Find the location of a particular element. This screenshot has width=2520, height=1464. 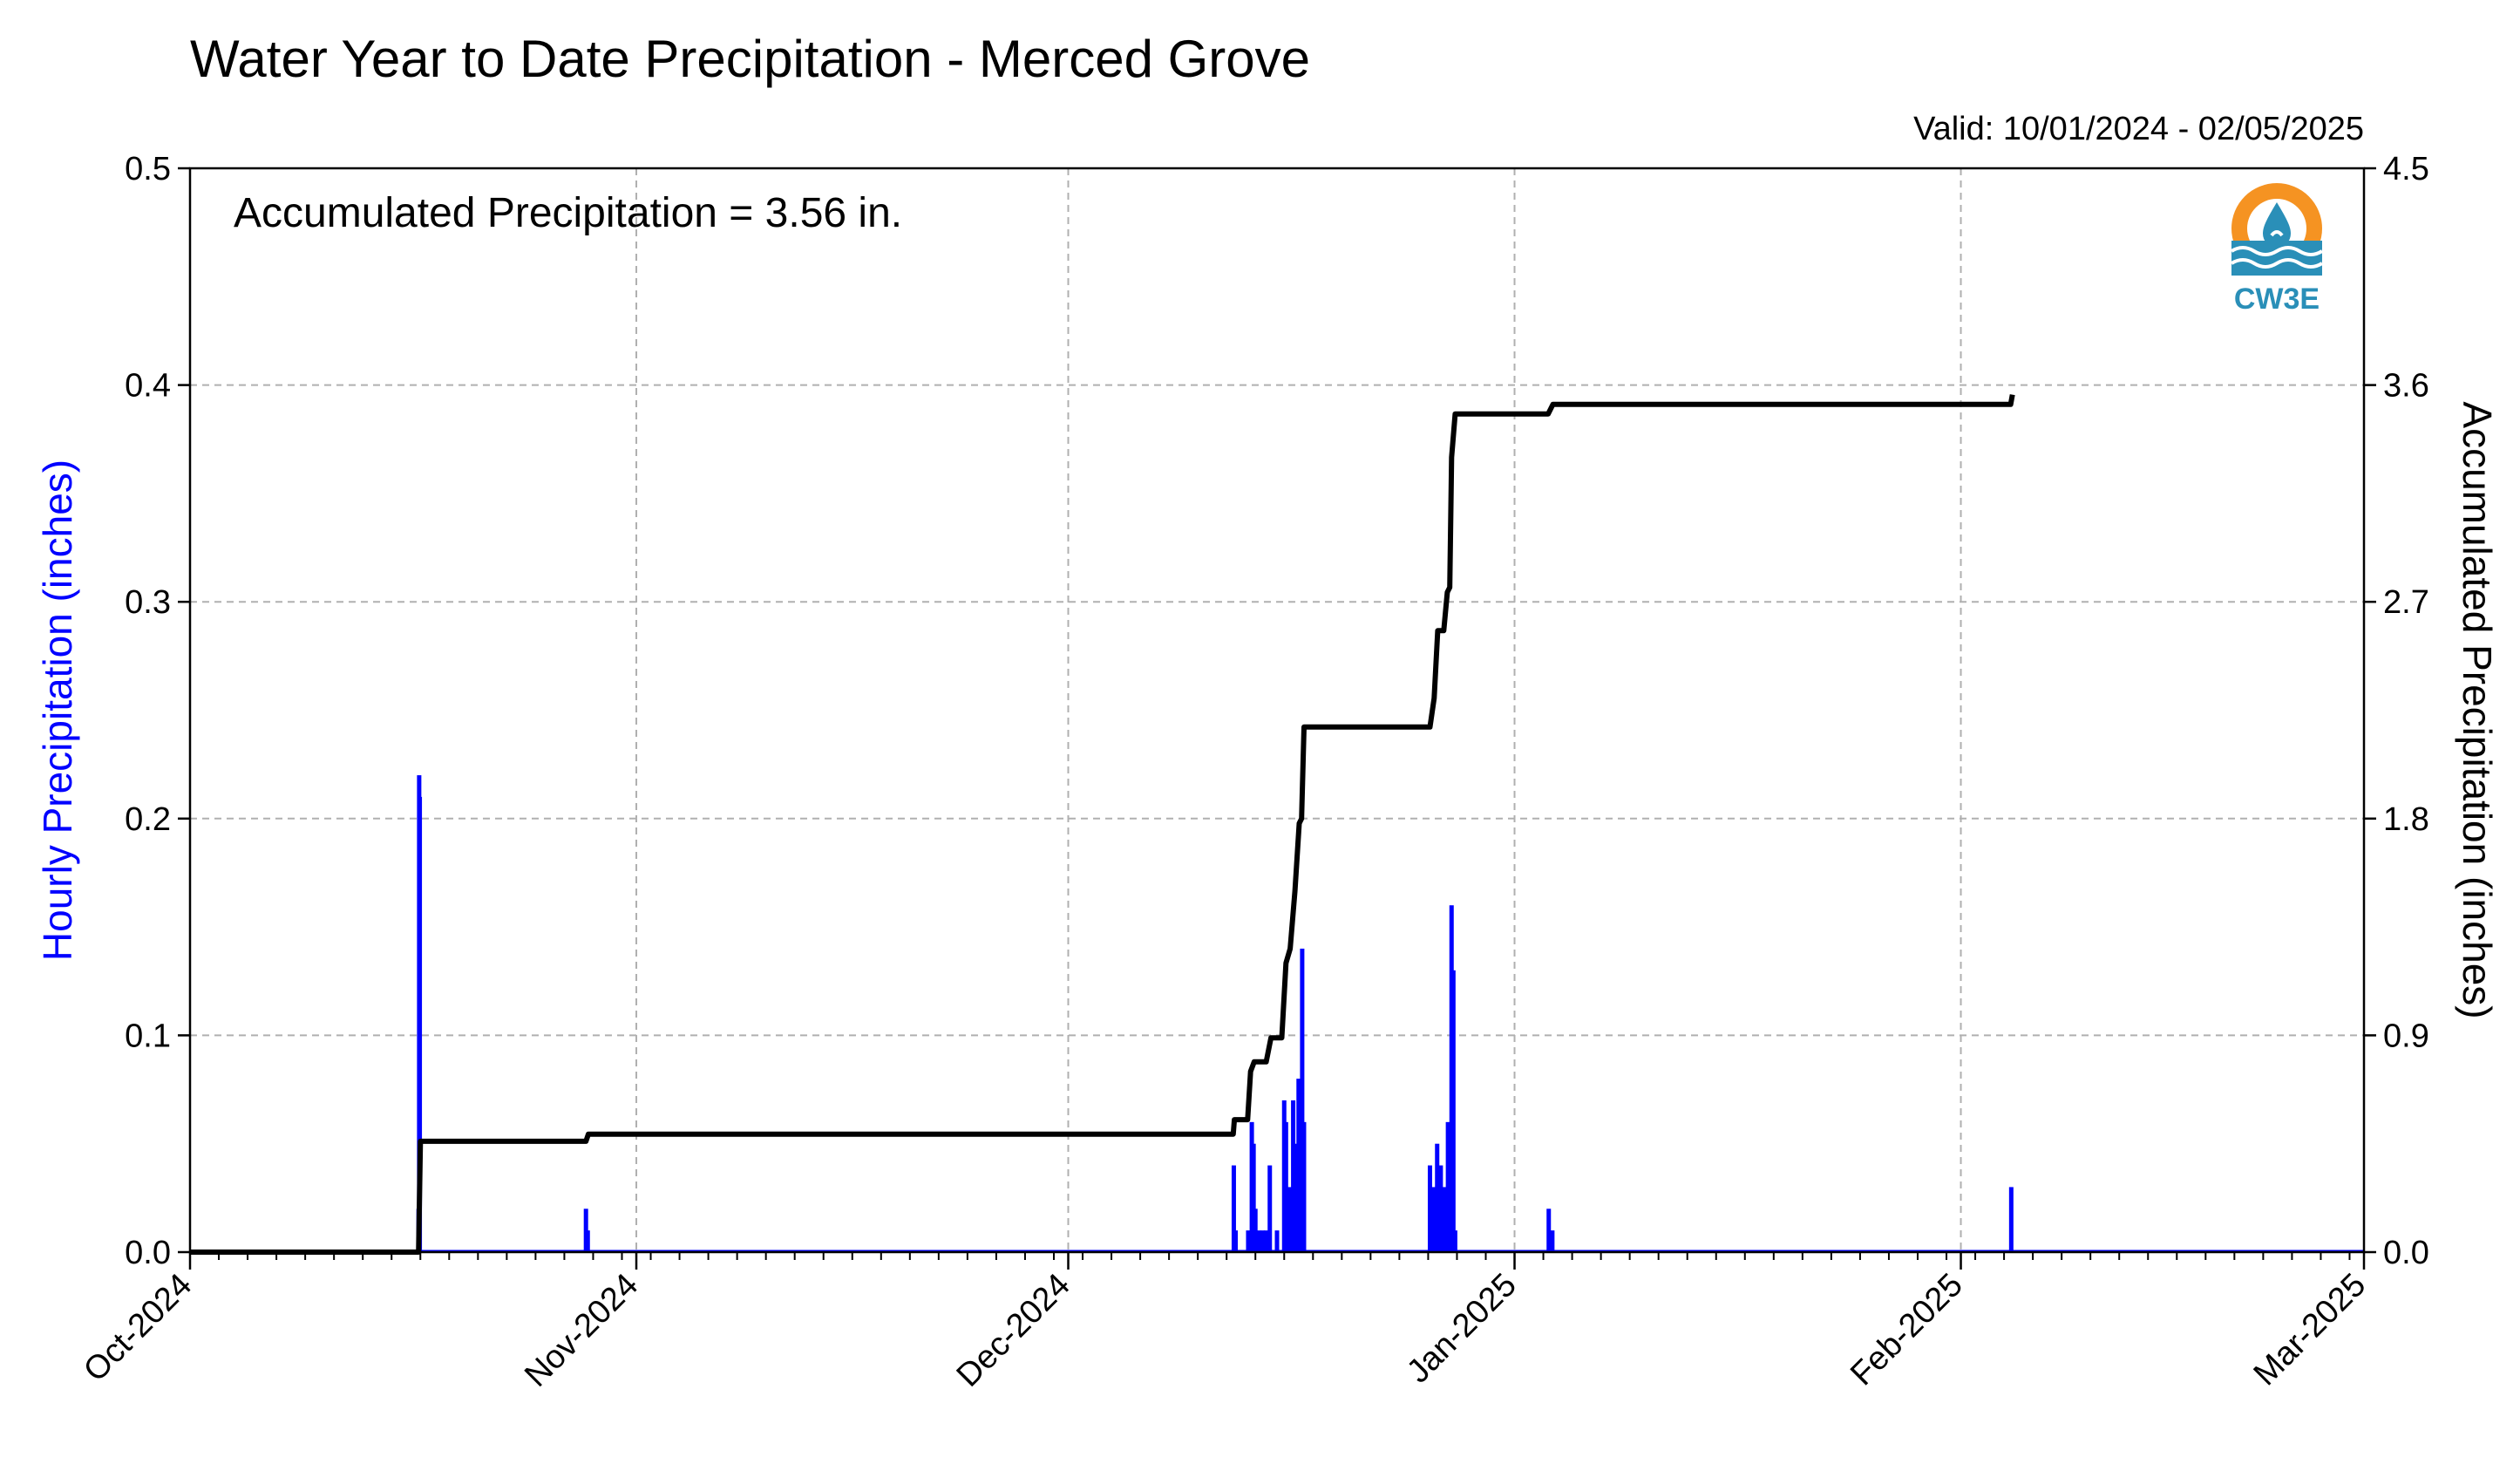

y-right-tick-label: 3.6 is located at coordinates (2406, 386).